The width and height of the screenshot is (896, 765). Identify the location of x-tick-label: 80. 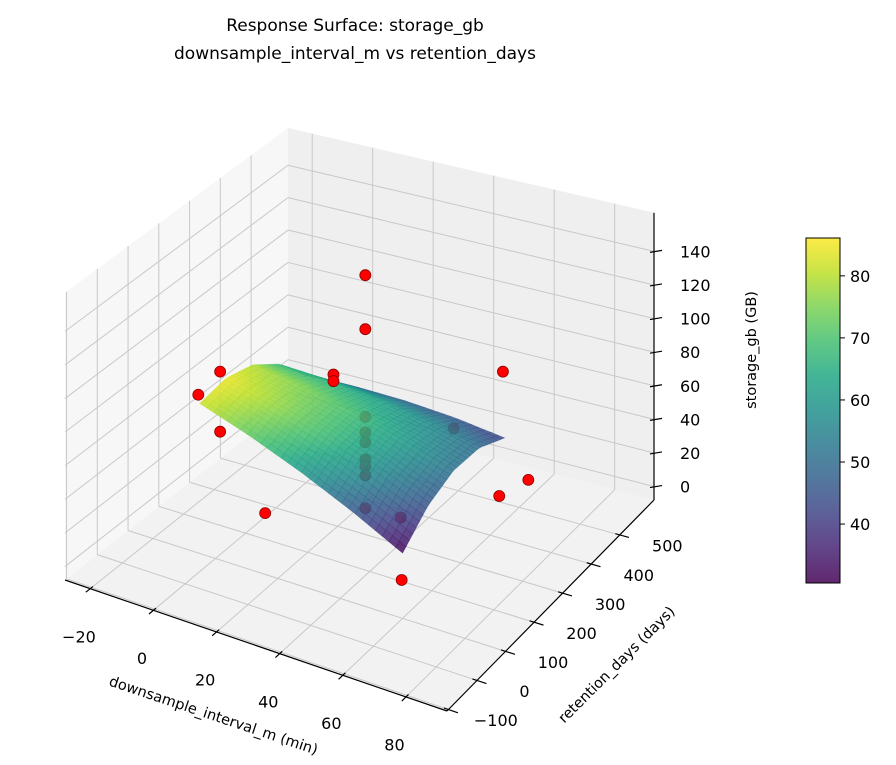
(394, 744).